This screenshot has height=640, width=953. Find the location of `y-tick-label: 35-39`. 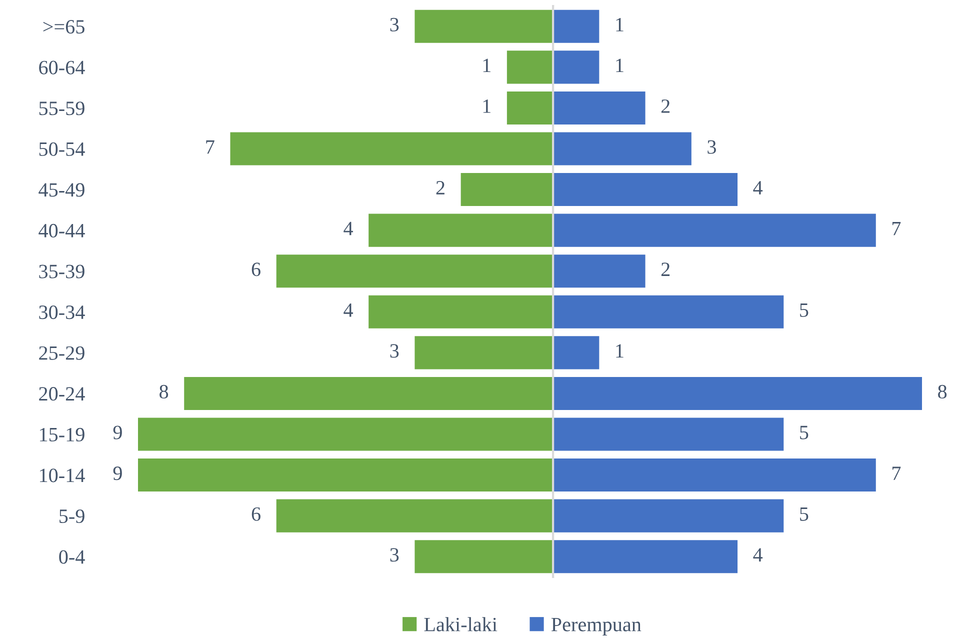

y-tick-label: 35-39 is located at coordinates (61, 271).